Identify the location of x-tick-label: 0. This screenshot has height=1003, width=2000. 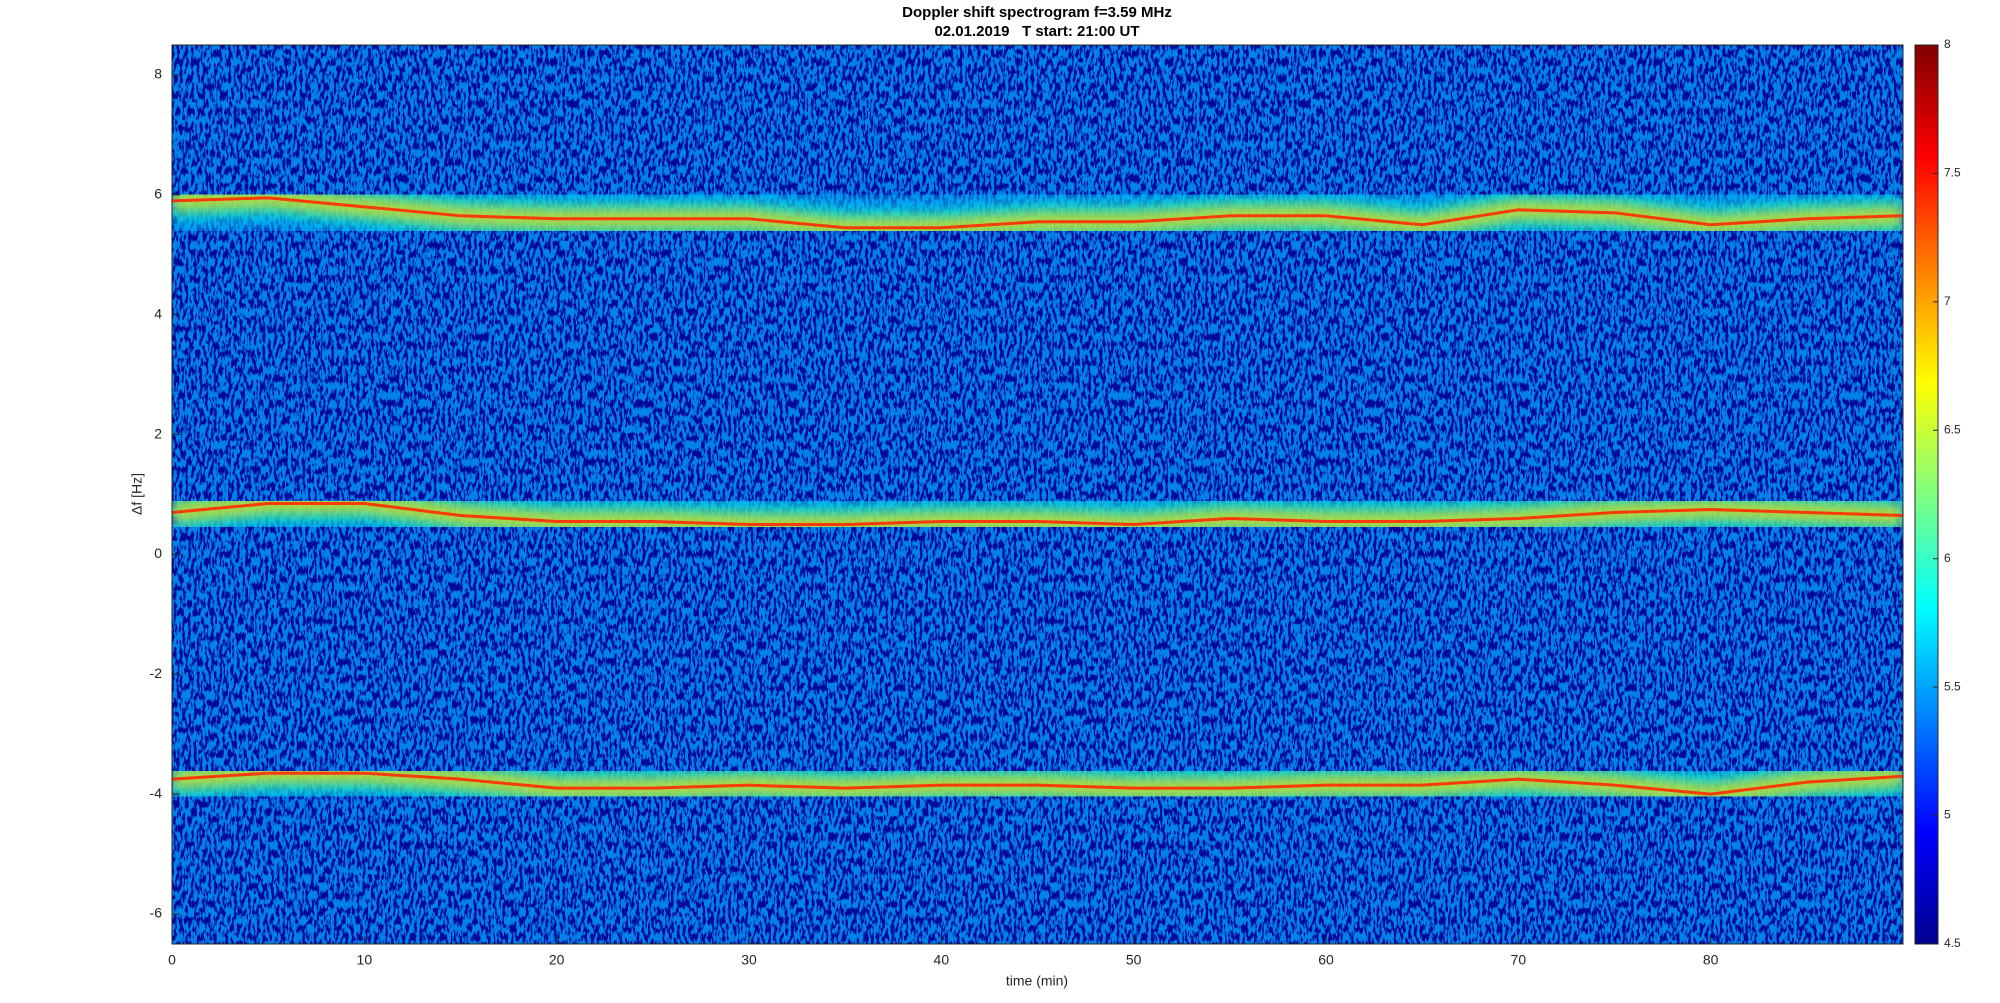
(172, 960).